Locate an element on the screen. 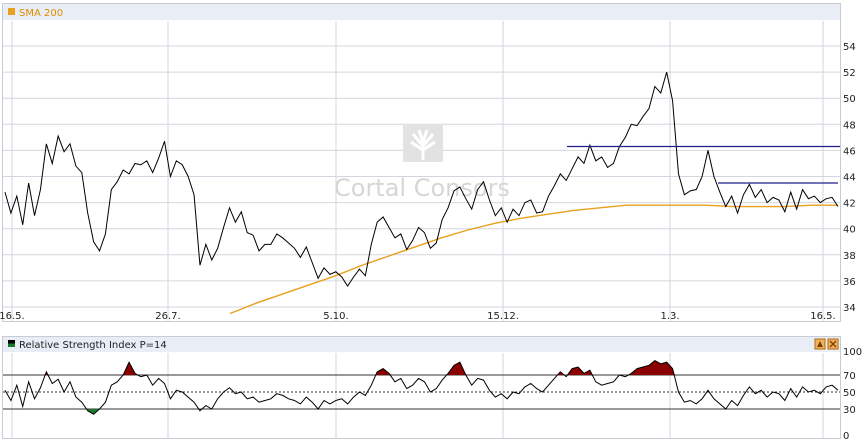  price-y-axis: 54 52 50 48 46 44 42 40 38 36 34 is located at coordinates (849, 178).